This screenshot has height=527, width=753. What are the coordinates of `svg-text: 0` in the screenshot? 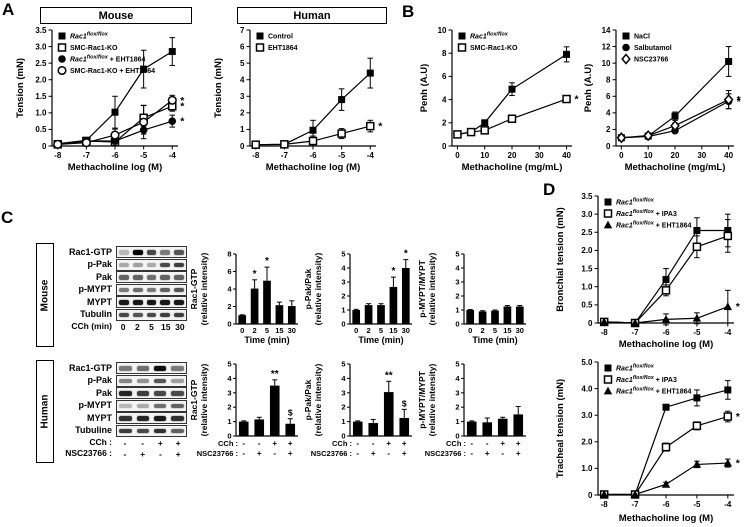 It's located at (457, 436).